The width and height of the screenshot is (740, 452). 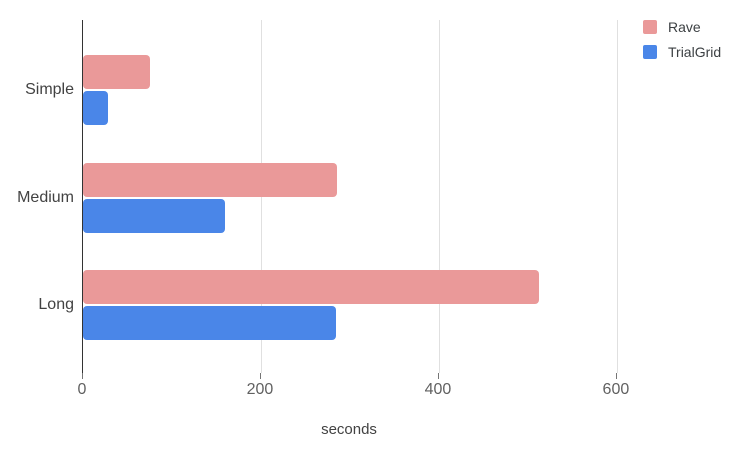 I want to click on x-tick-label-0: 0, so click(x=82, y=389).